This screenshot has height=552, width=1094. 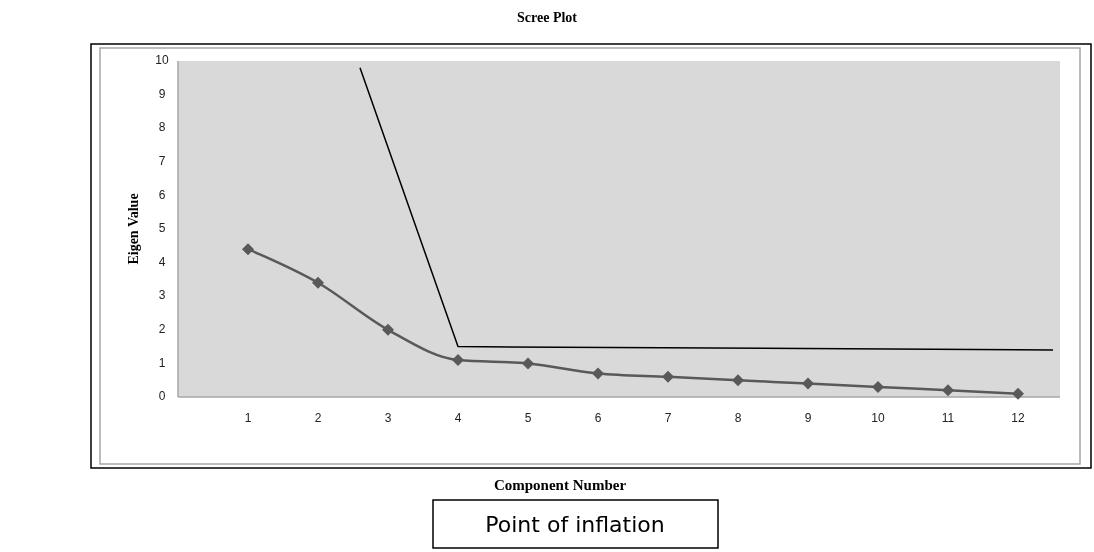 What do you see at coordinates (388, 418) in the screenshot?
I see `x-tick-label: 3` at bounding box center [388, 418].